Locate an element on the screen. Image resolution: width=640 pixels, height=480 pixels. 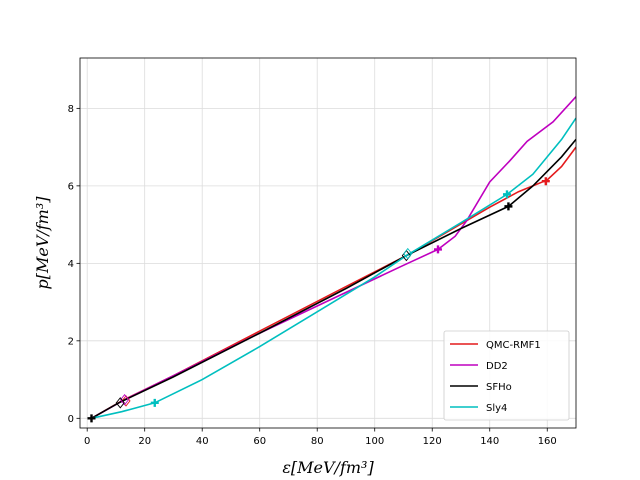
y-axis-label: p[MeV/fm³] is located at coordinates (42, 243).